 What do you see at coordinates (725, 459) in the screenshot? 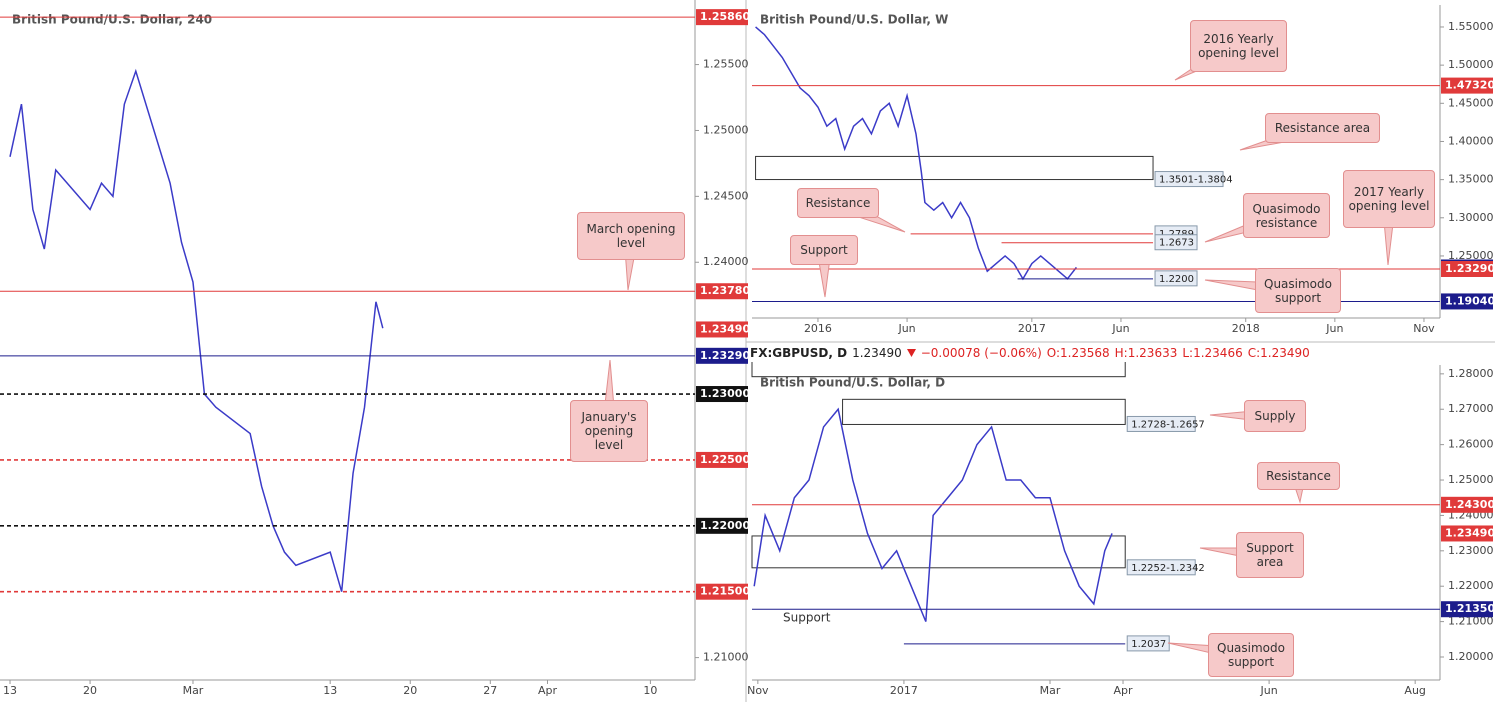
I see `price-tag-label: 1.22500` at bounding box center [725, 459].